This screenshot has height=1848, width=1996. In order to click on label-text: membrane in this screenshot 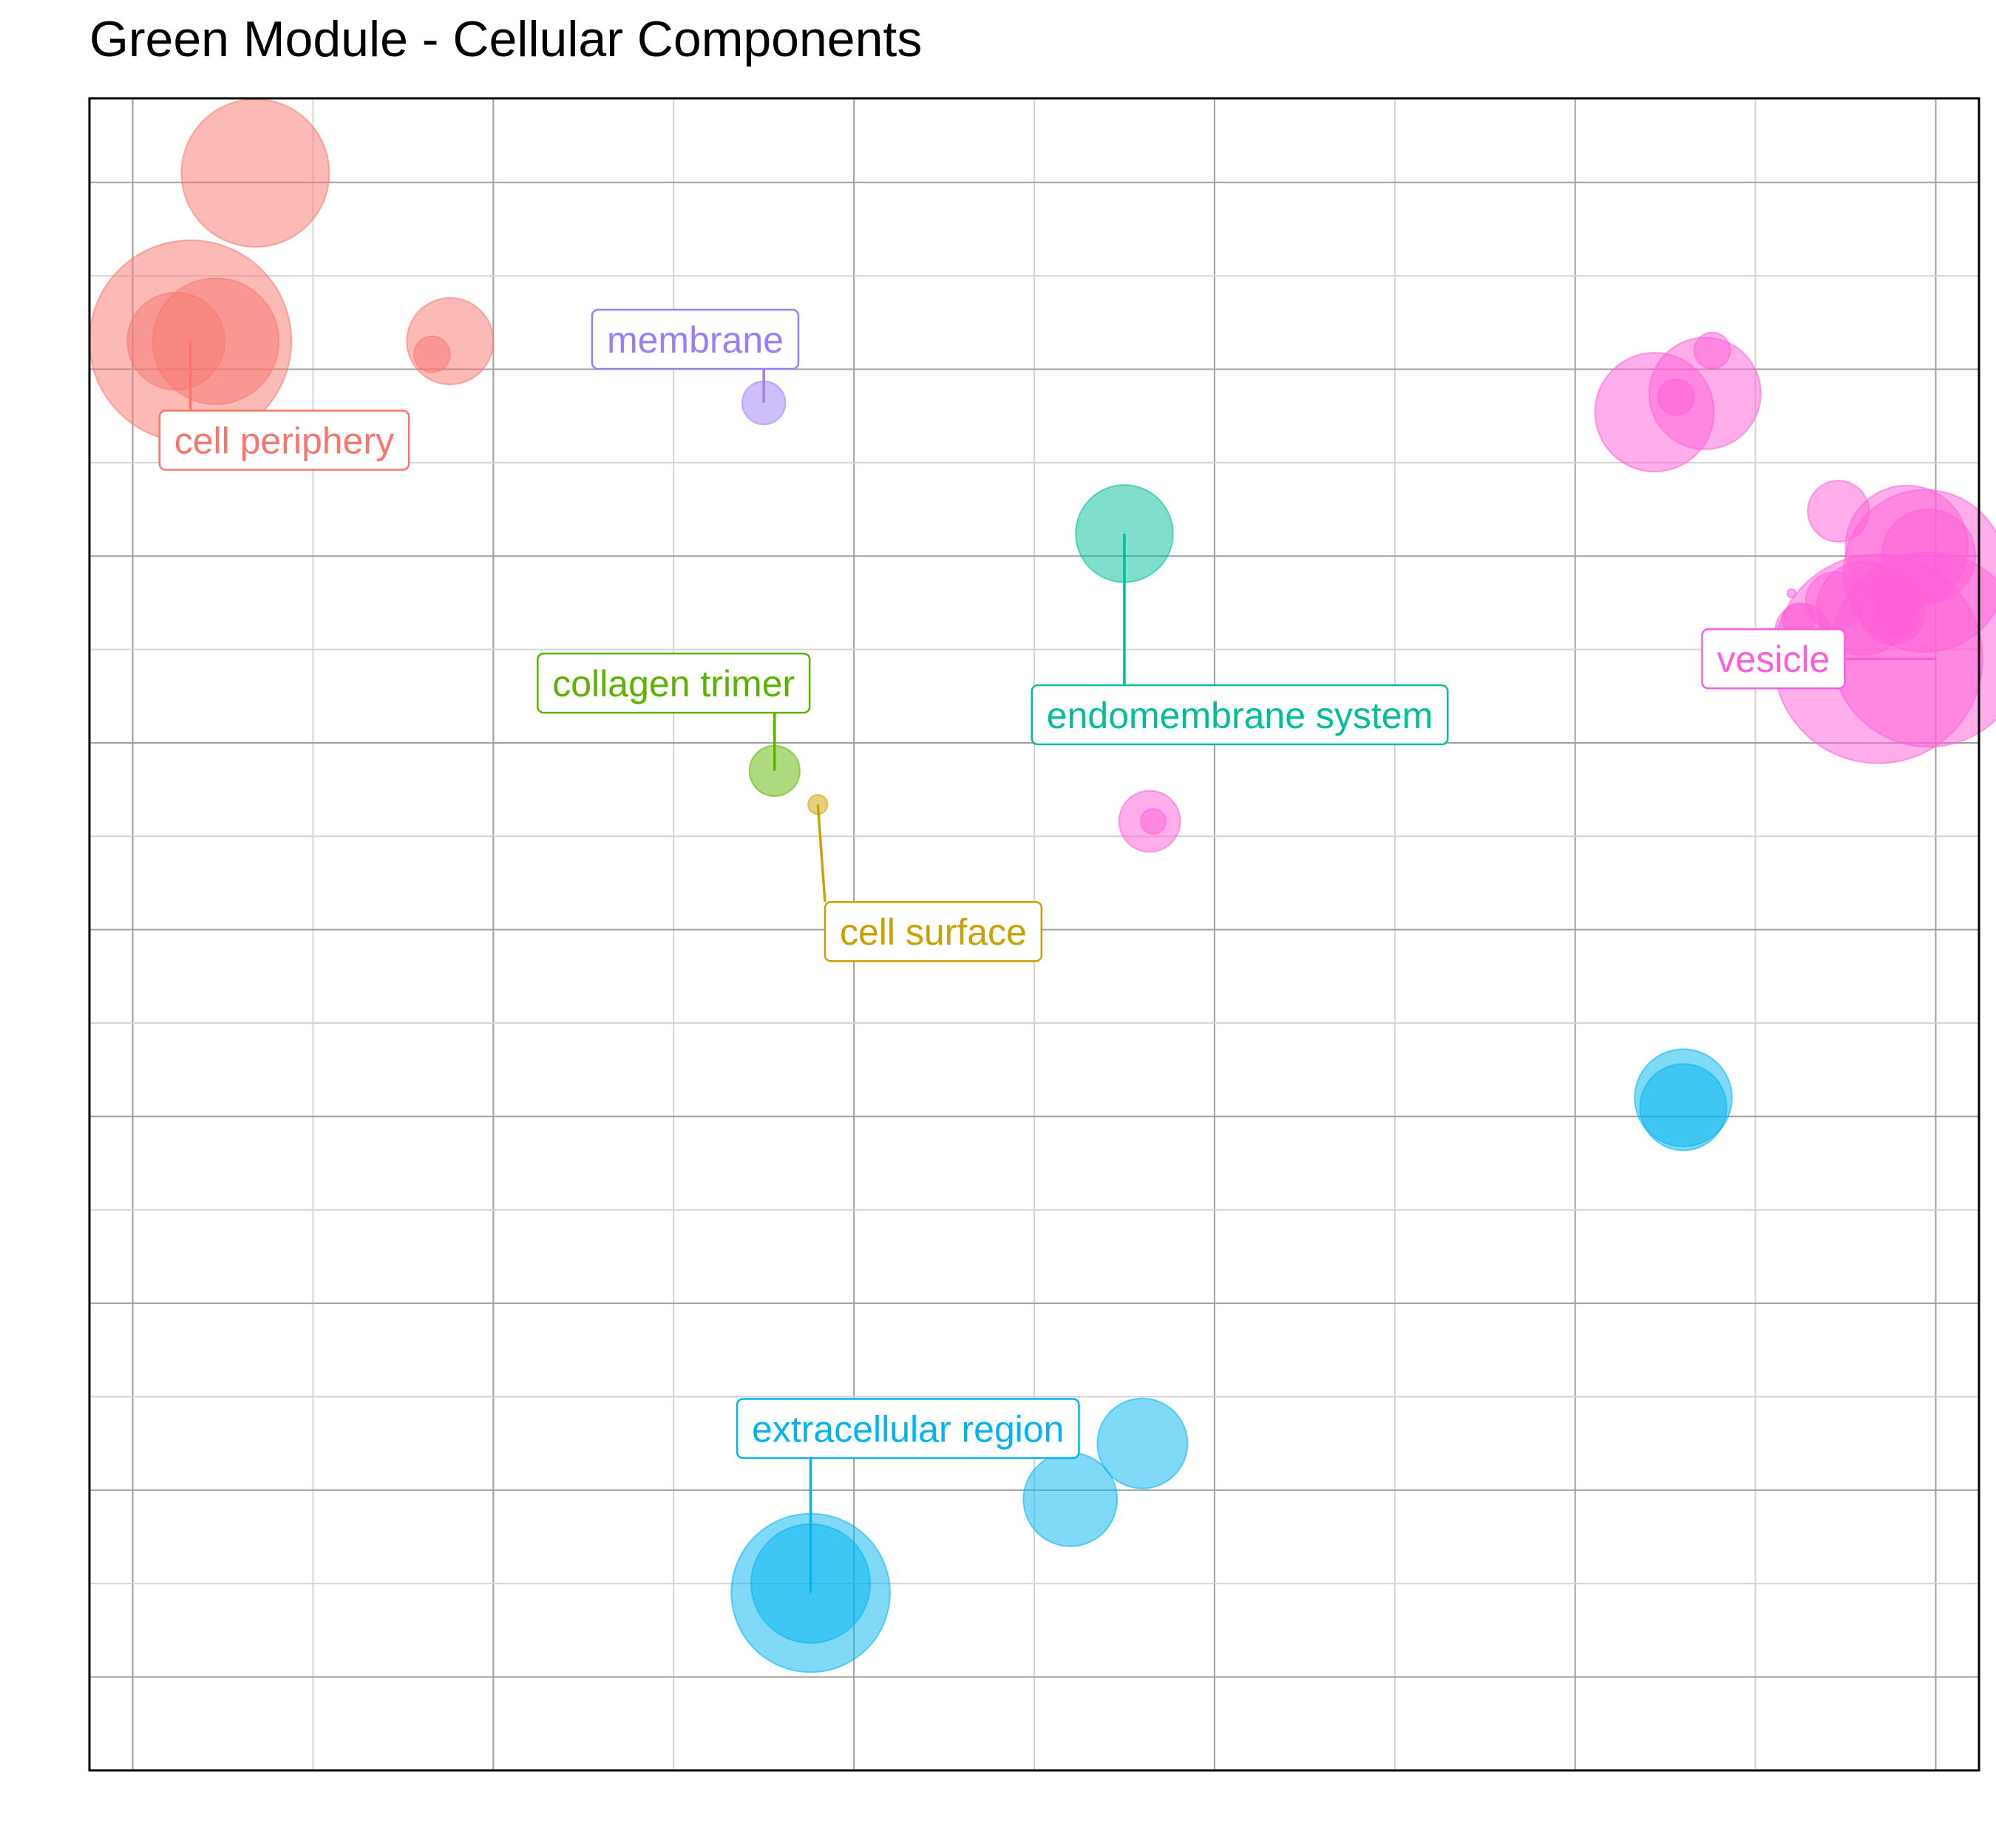, I will do `click(695, 340)`.